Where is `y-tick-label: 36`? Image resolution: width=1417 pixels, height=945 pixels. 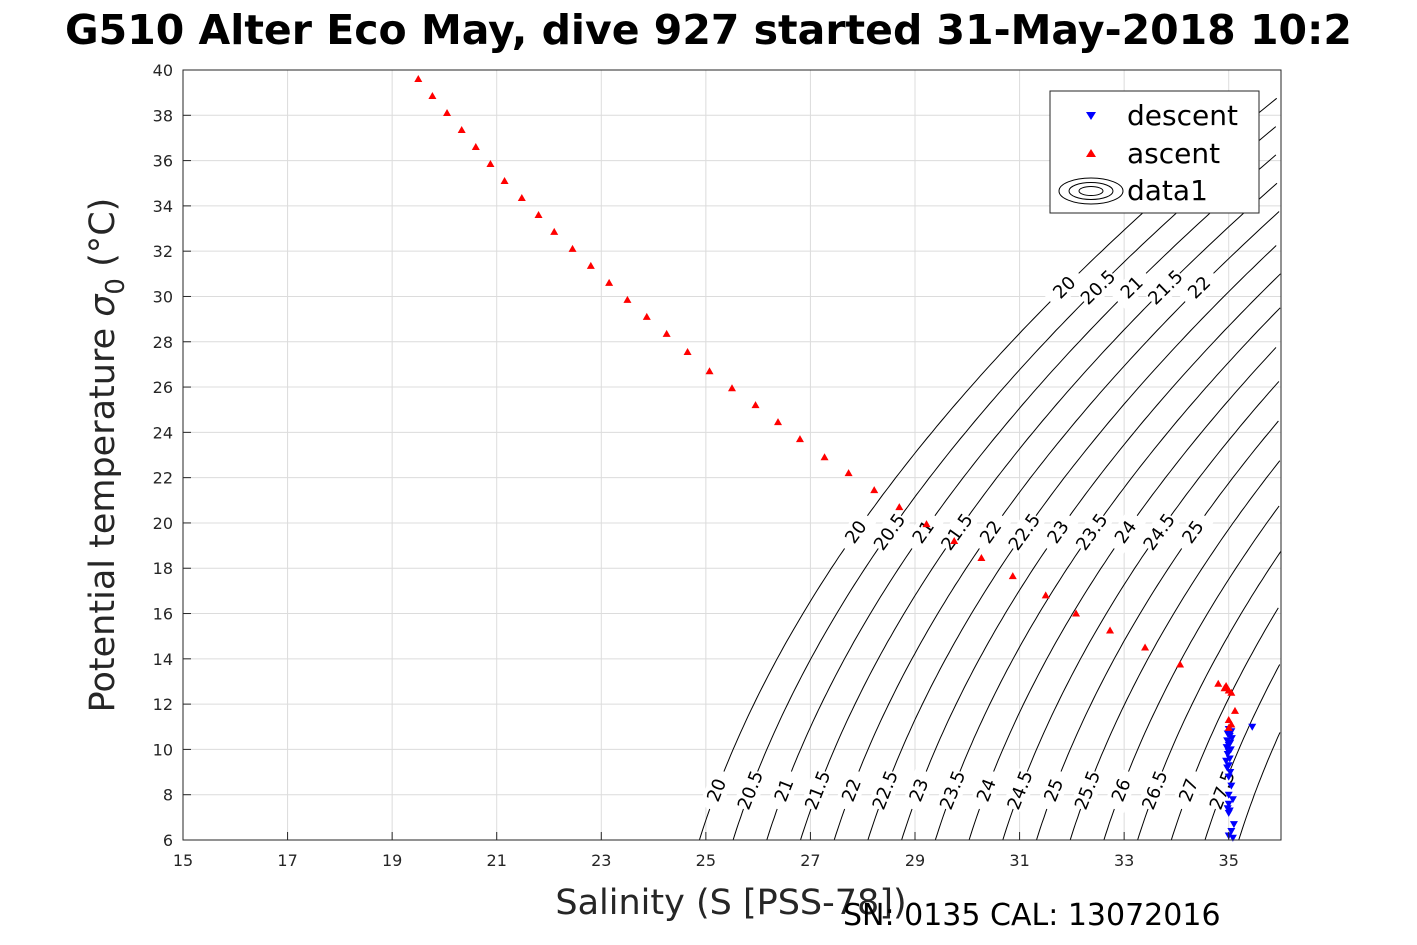 y-tick-label: 36 is located at coordinates (163, 161).